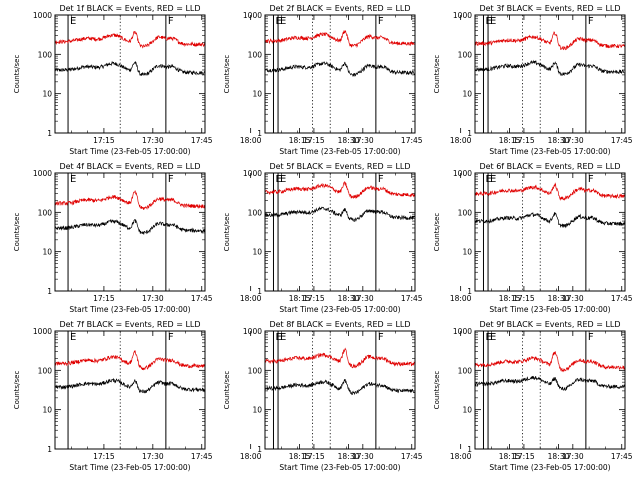 The image size is (640, 484). I want to click on chart-title: Det 2f BLACK = Events, RED = LLD, so click(339, 8).